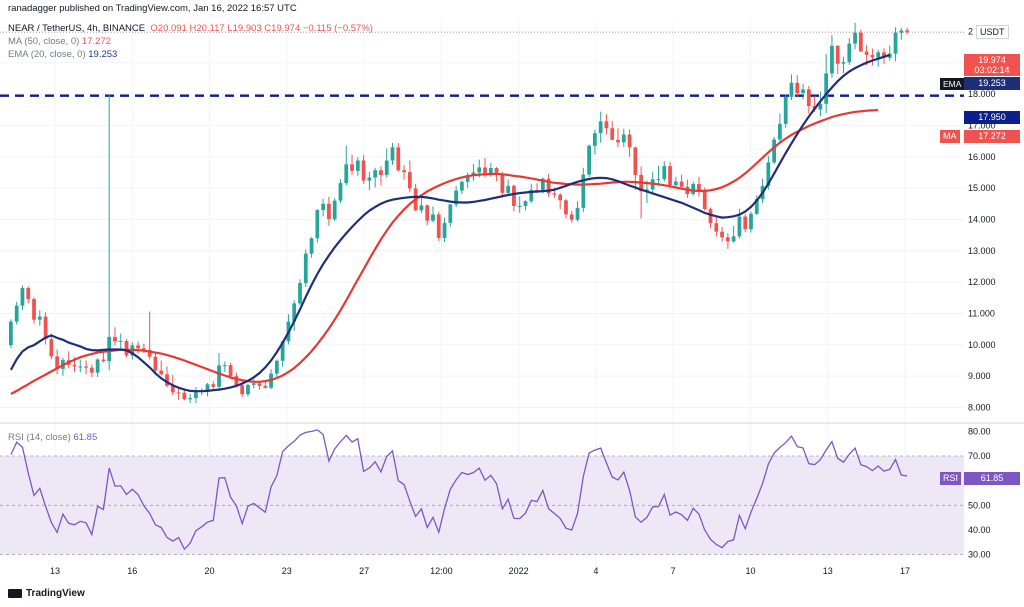  I want to click on currency-label: USDT, so click(992, 32).